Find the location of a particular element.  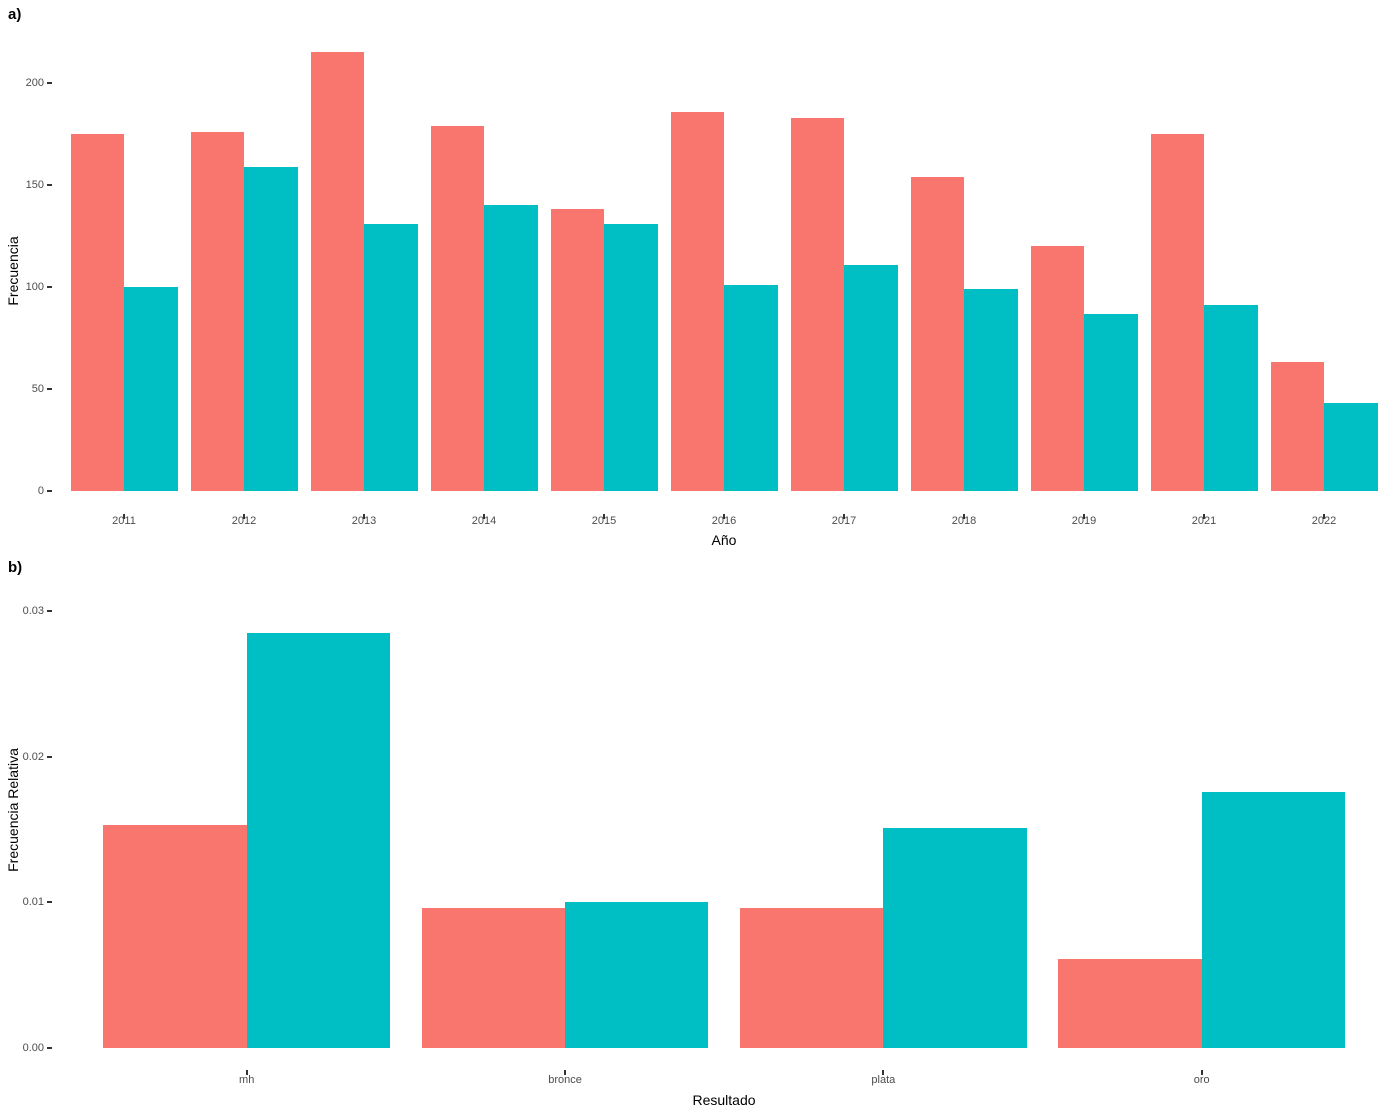

x-tick-label: 2013 is located at coordinates (364, 521).